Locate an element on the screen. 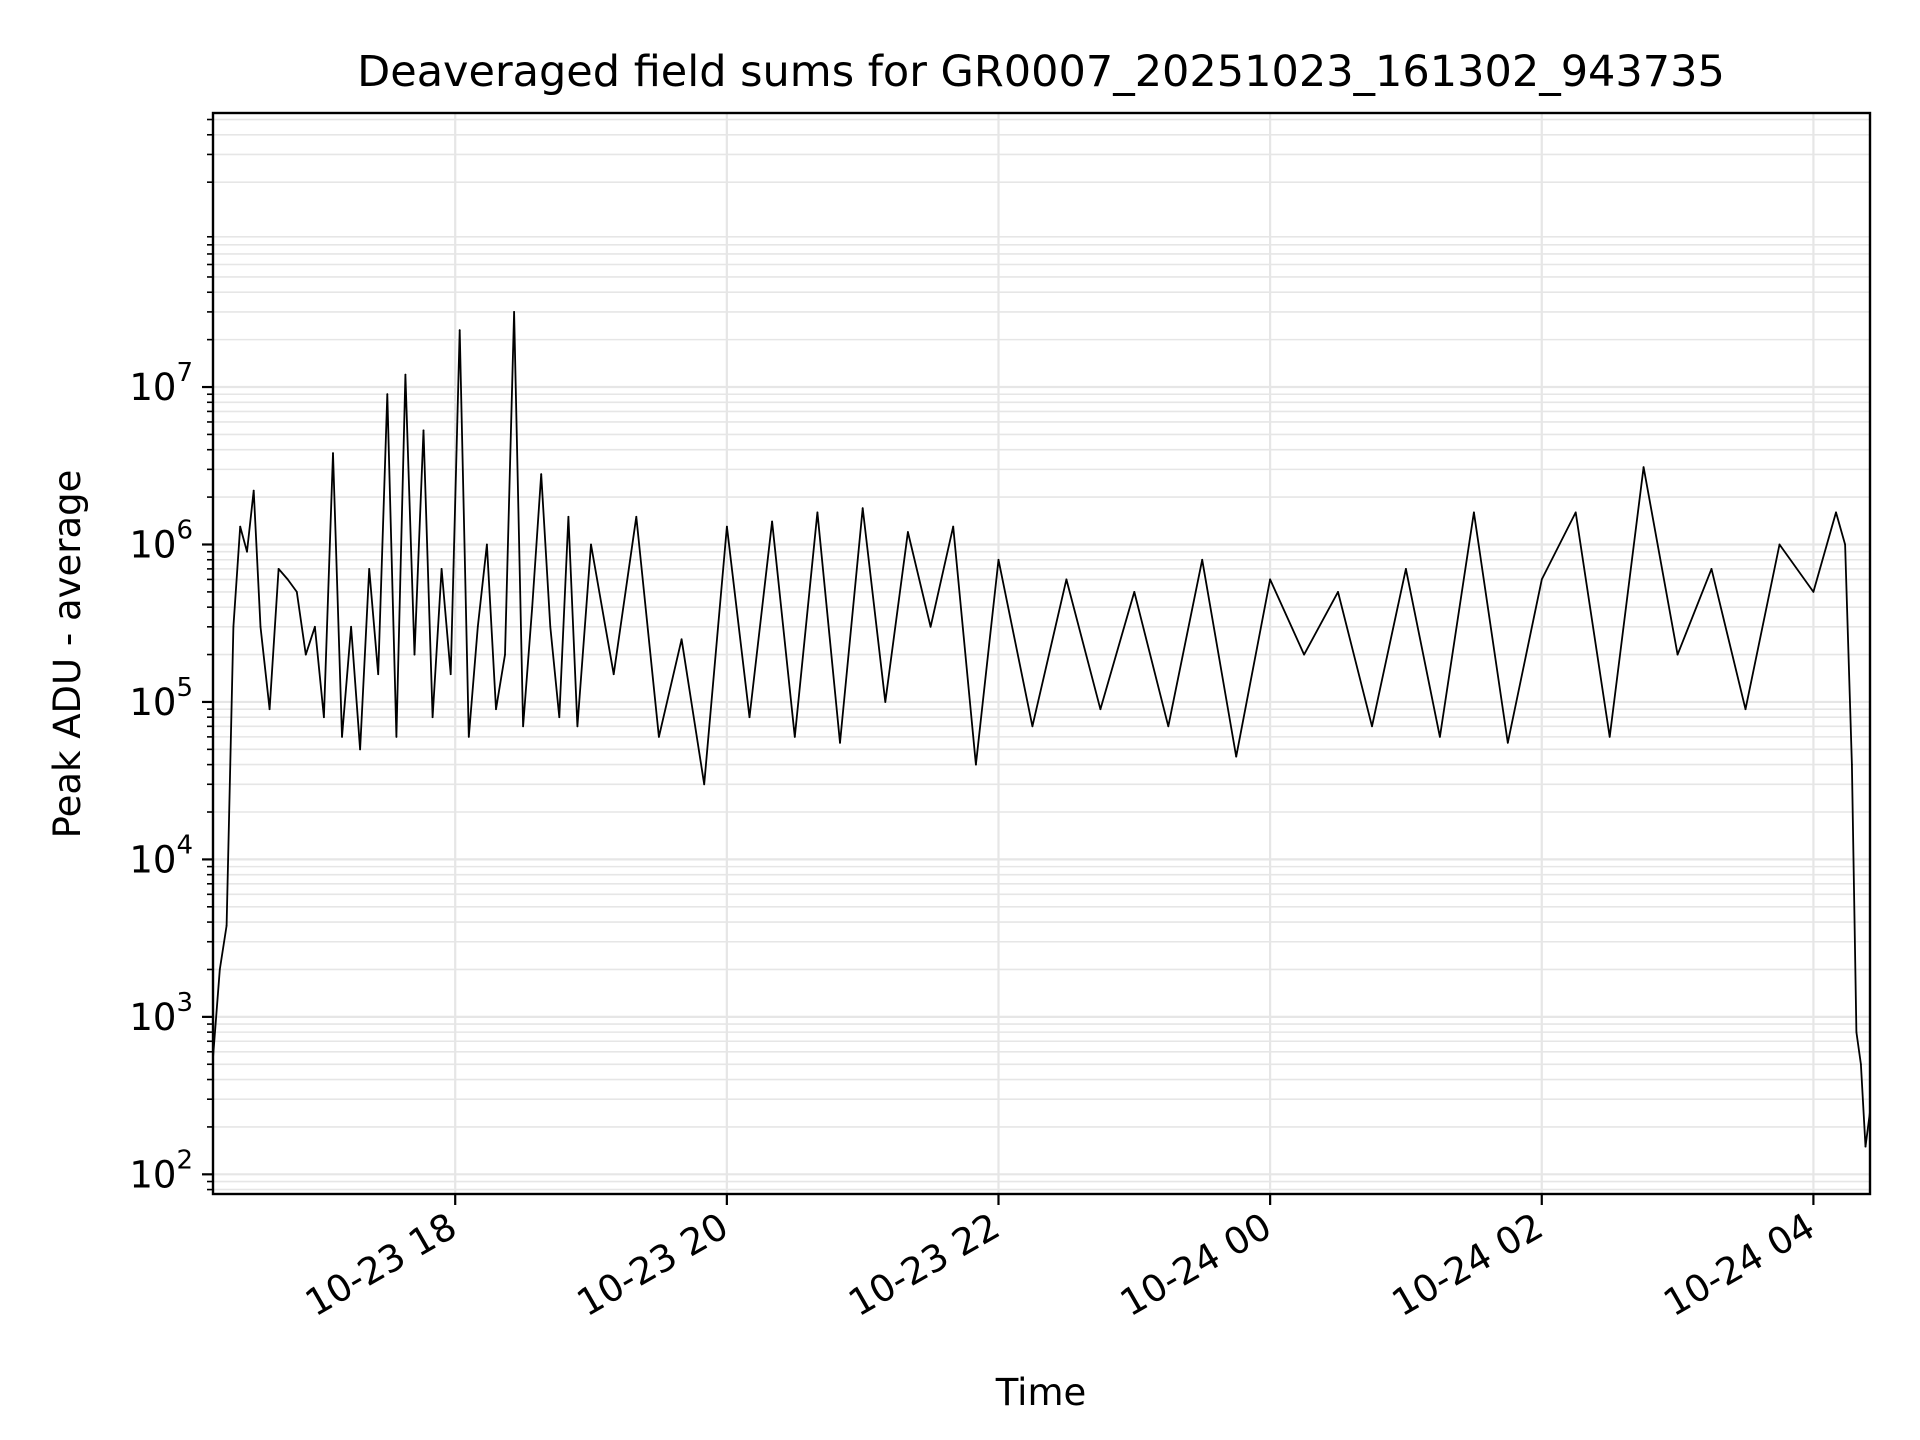 This screenshot has width=1920, height=1440. y-tick-exponent: 5 is located at coordinates (184, 688).